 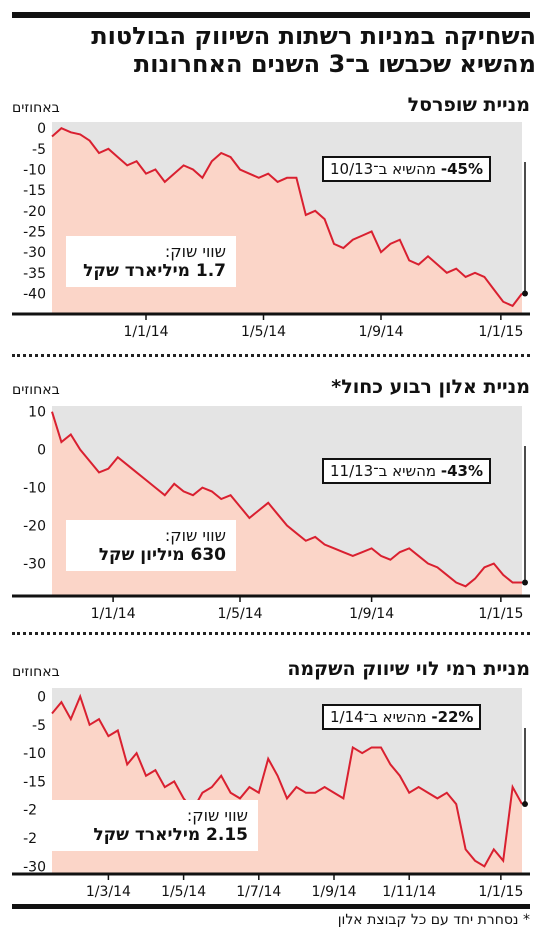 I want to click on callout-text: מהשיא ב־11/13, so click(x=383, y=471).